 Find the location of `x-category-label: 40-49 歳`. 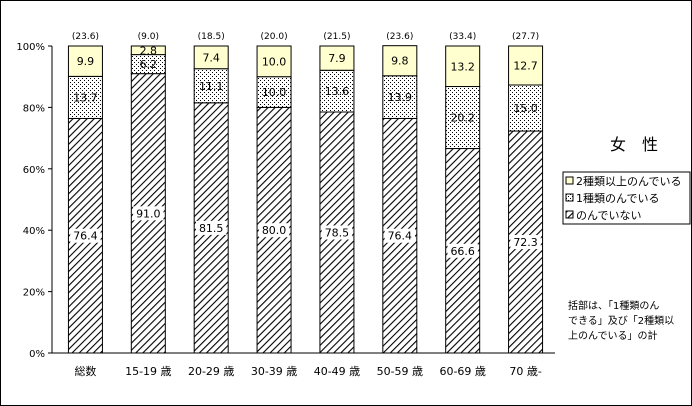

x-category-label: 40-49 歳 is located at coordinates (337, 371).